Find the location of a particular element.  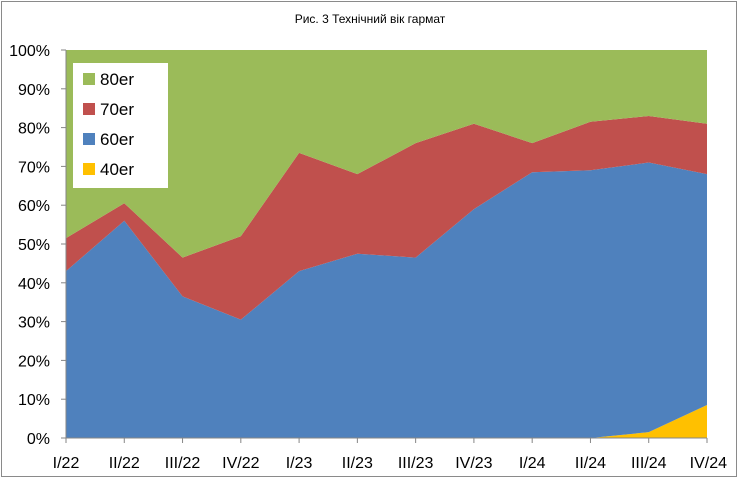

x-tick-label: IV/24 is located at coordinates (708, 463).